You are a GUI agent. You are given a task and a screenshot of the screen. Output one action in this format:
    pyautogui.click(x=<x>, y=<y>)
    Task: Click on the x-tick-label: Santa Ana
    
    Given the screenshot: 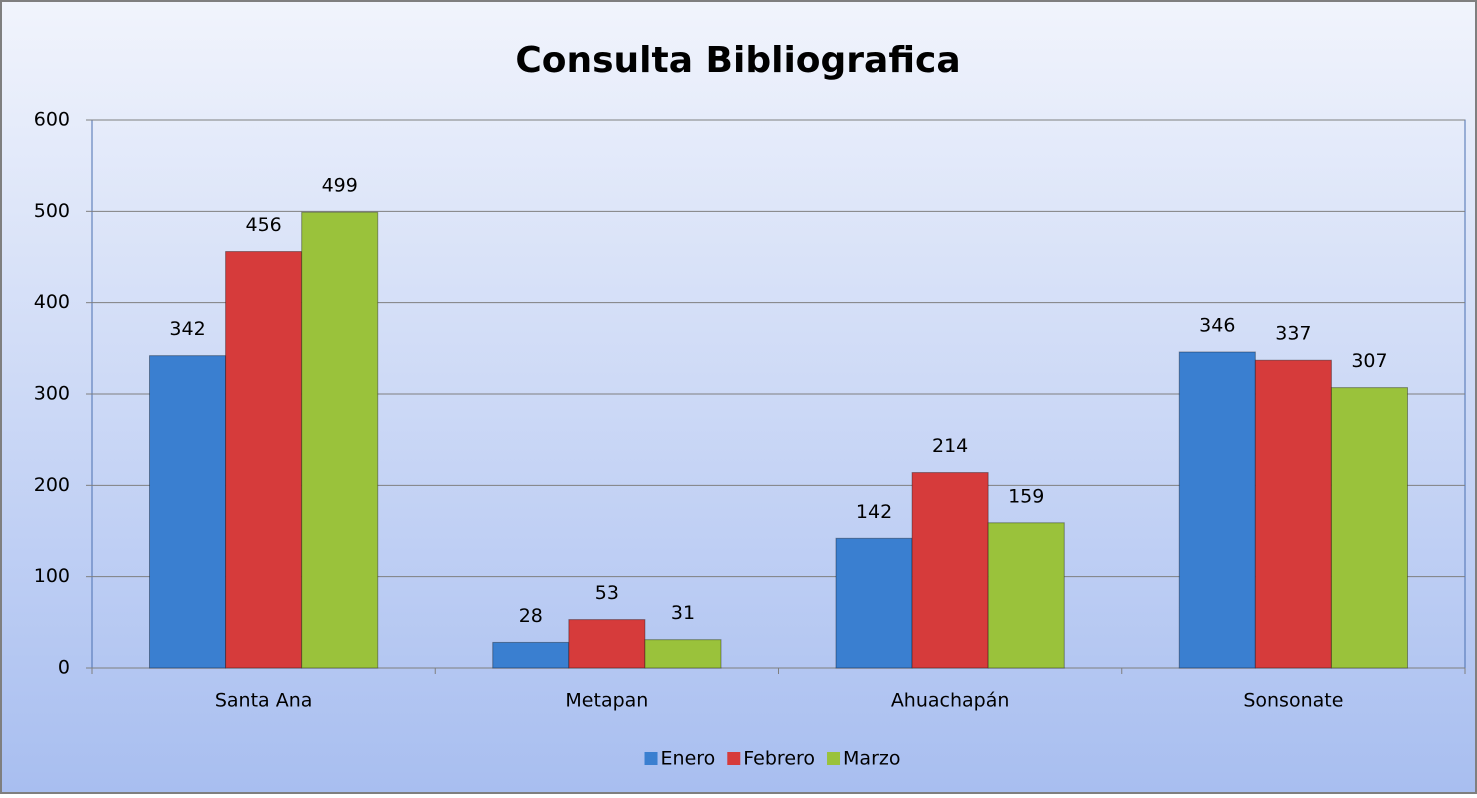 What is the action you would take?
    pyautogui.click(x=264, y=701)
    